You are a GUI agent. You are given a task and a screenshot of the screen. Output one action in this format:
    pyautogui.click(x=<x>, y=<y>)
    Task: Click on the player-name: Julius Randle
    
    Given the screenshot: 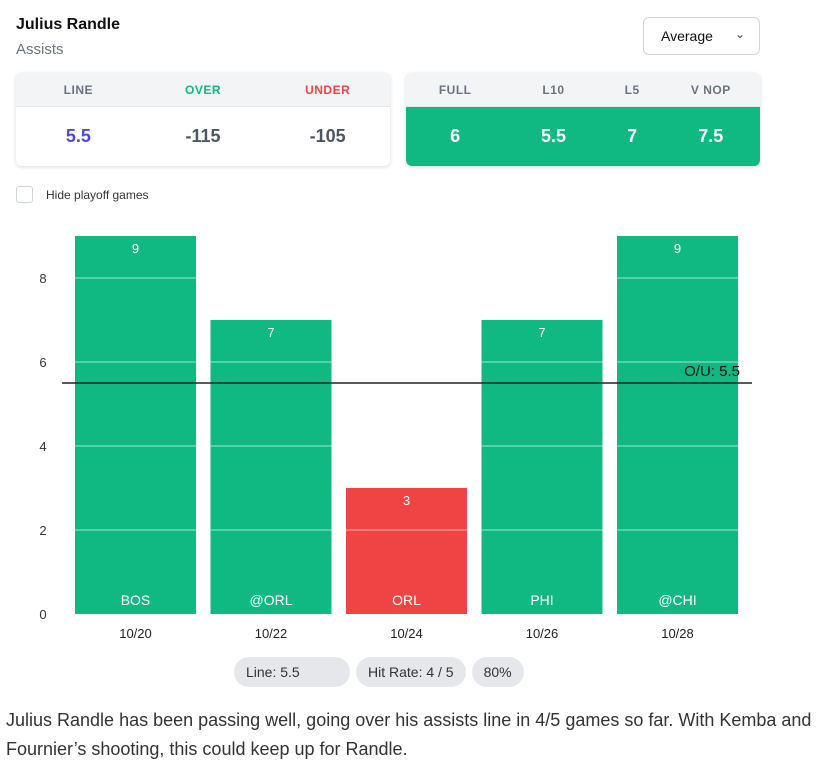 What is the action you would take?
    pyautogui.click(x=68, y=24)
    